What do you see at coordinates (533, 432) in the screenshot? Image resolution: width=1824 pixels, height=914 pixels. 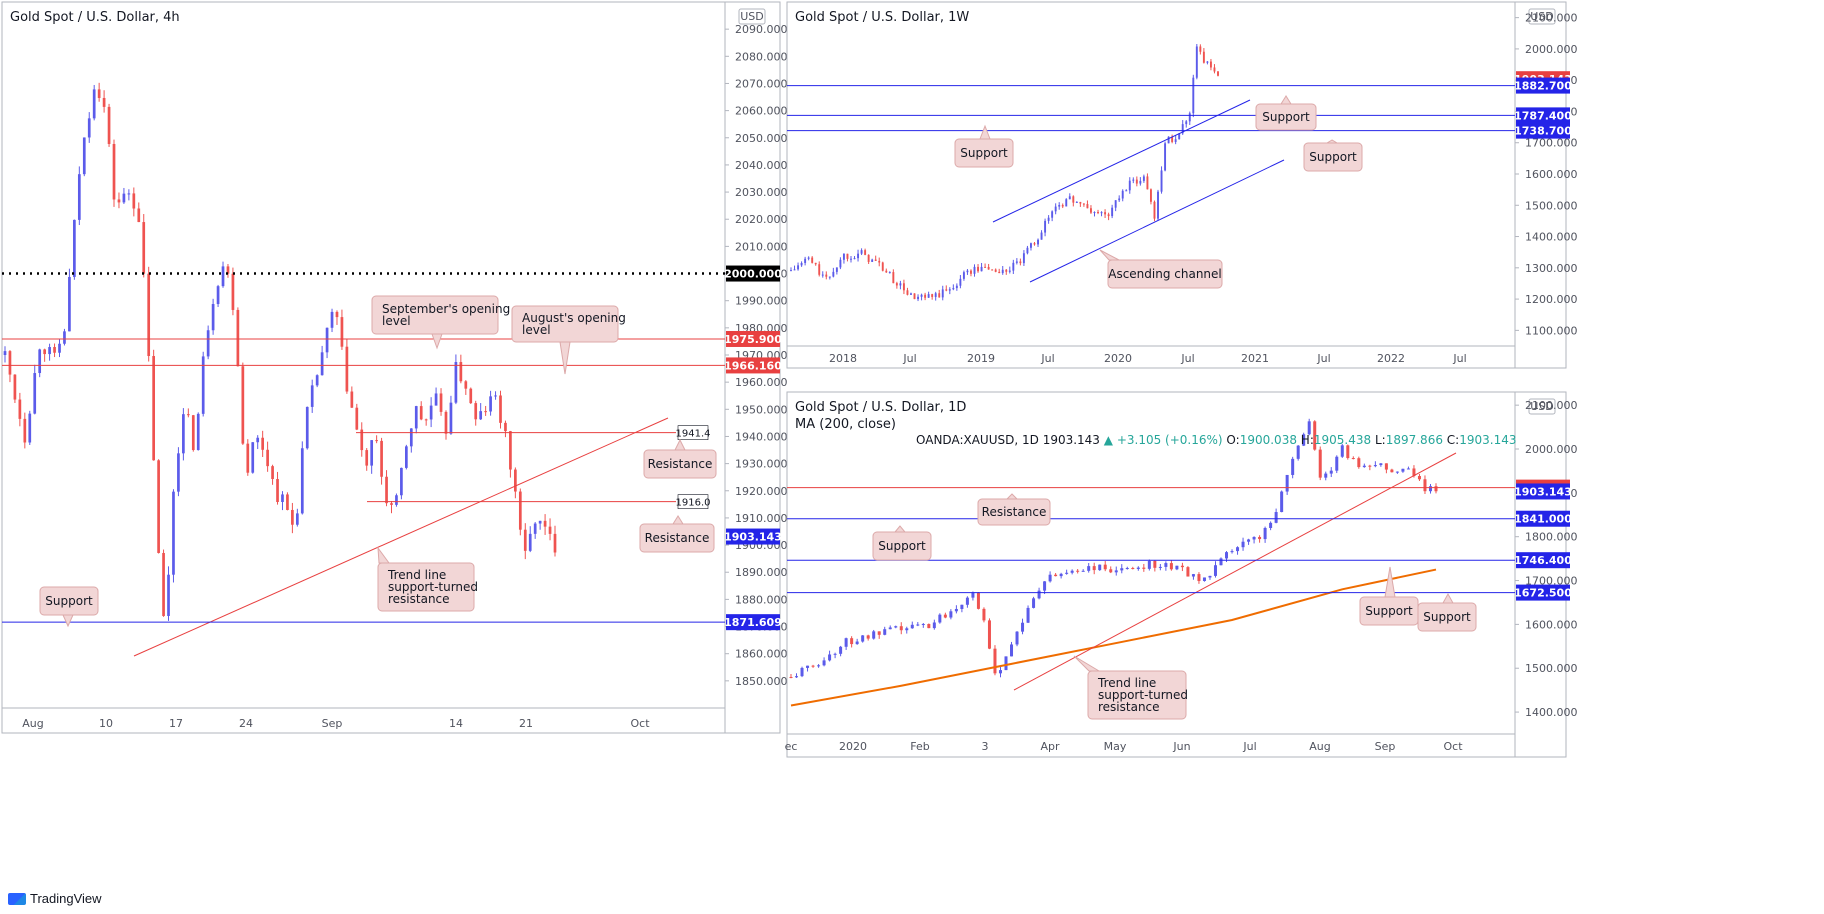 I see `price-level: 1941.4` at bounding box center [533, 432].